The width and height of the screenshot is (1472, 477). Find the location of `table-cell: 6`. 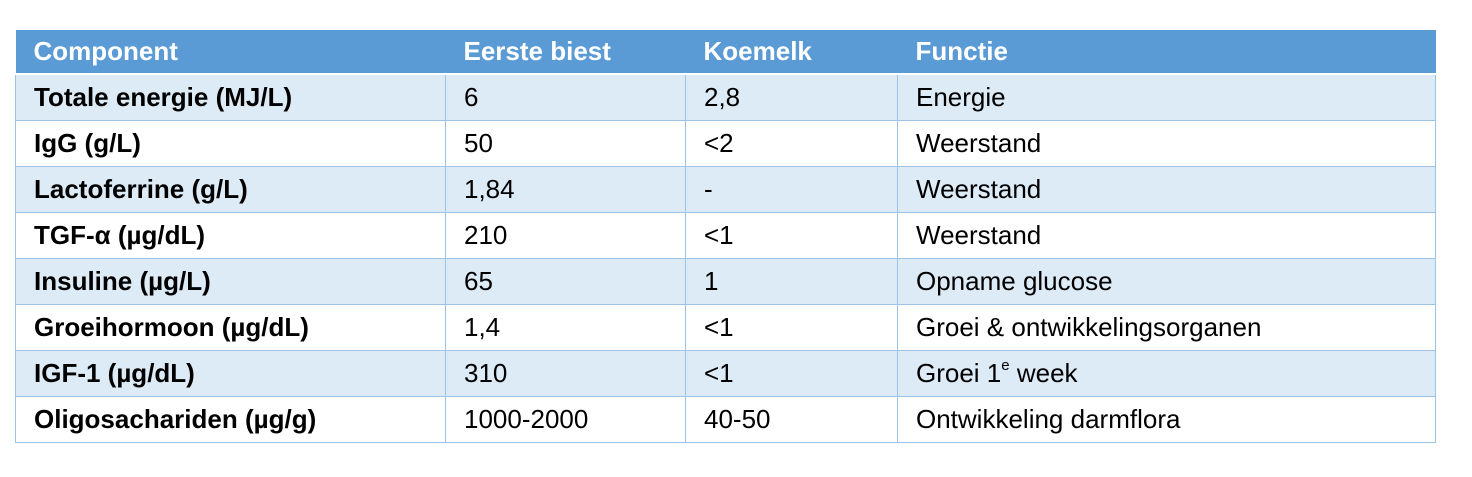

table-cell: 6 is located at coordinates (565, 97).